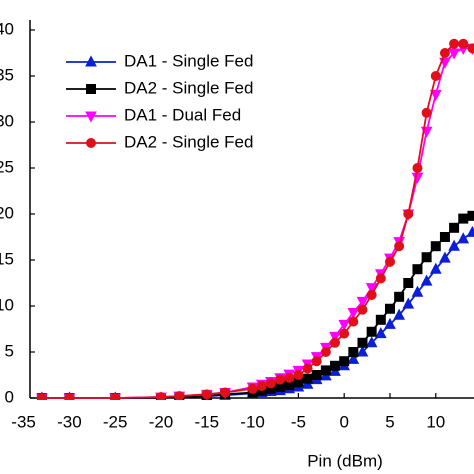 The height and width of the screenshot is (474, 474). Describe the element at coordinates (7, 212) in the screenshot. I see `y-tick-label: 20` at that location.